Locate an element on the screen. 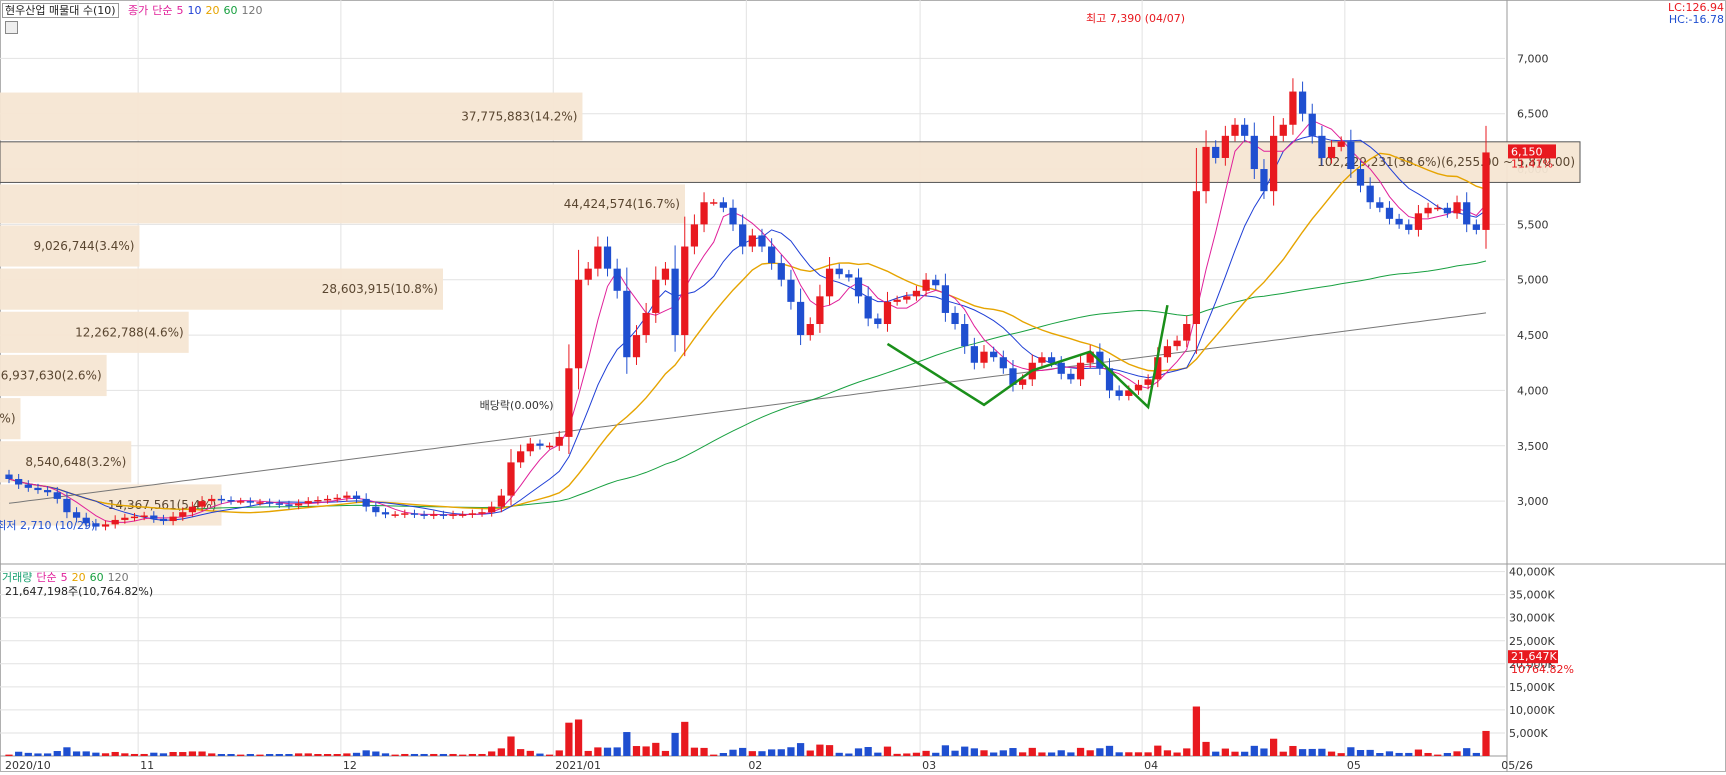 This screenshot has width=1726, height=775. last-volume-label: 21,647K is located at coordinates (1534, 656).